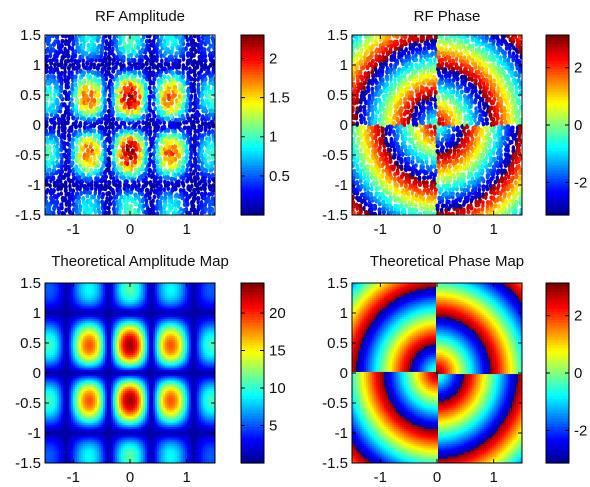  I want to click on panel-title-rf-amplitude: RF Amplitude, so click(140, 16).